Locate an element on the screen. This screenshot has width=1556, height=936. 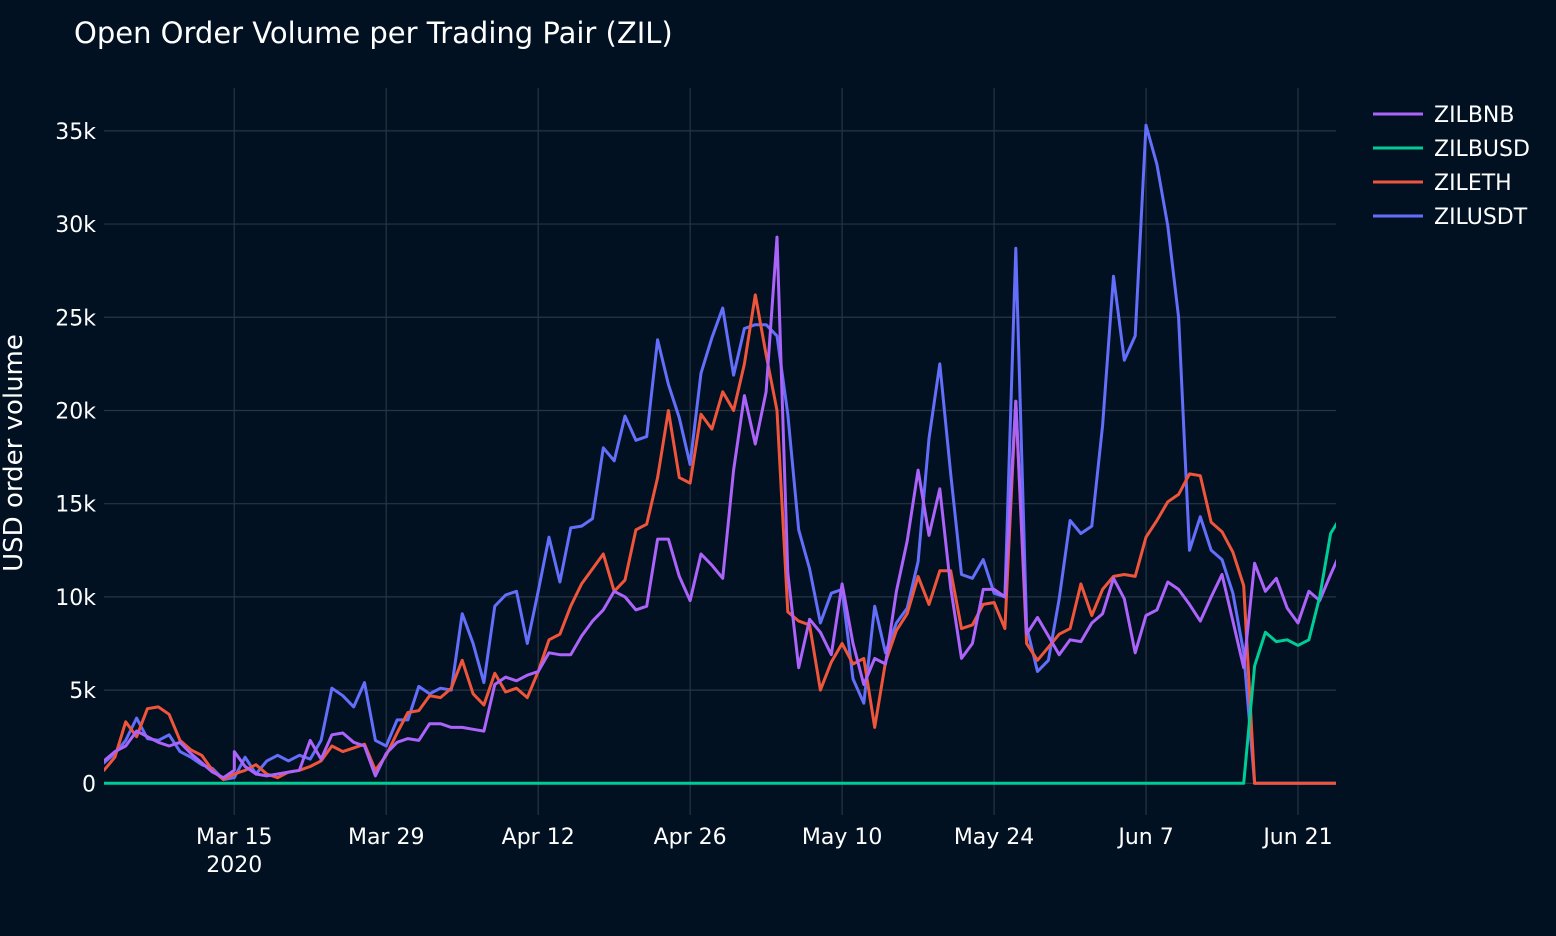
x-tick-label: Apr 12 is located at coordinates (538, 837).